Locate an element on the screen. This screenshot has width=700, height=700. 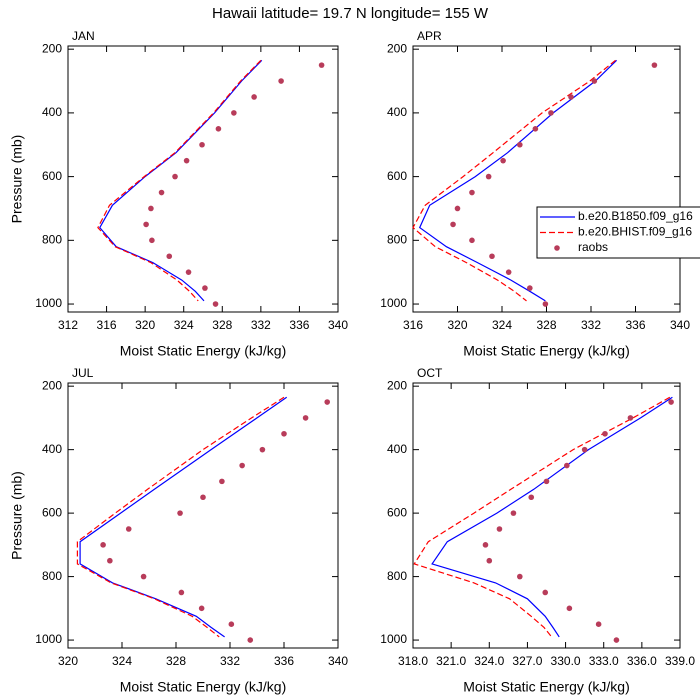
legend-box is located at coordinates (618, 232).